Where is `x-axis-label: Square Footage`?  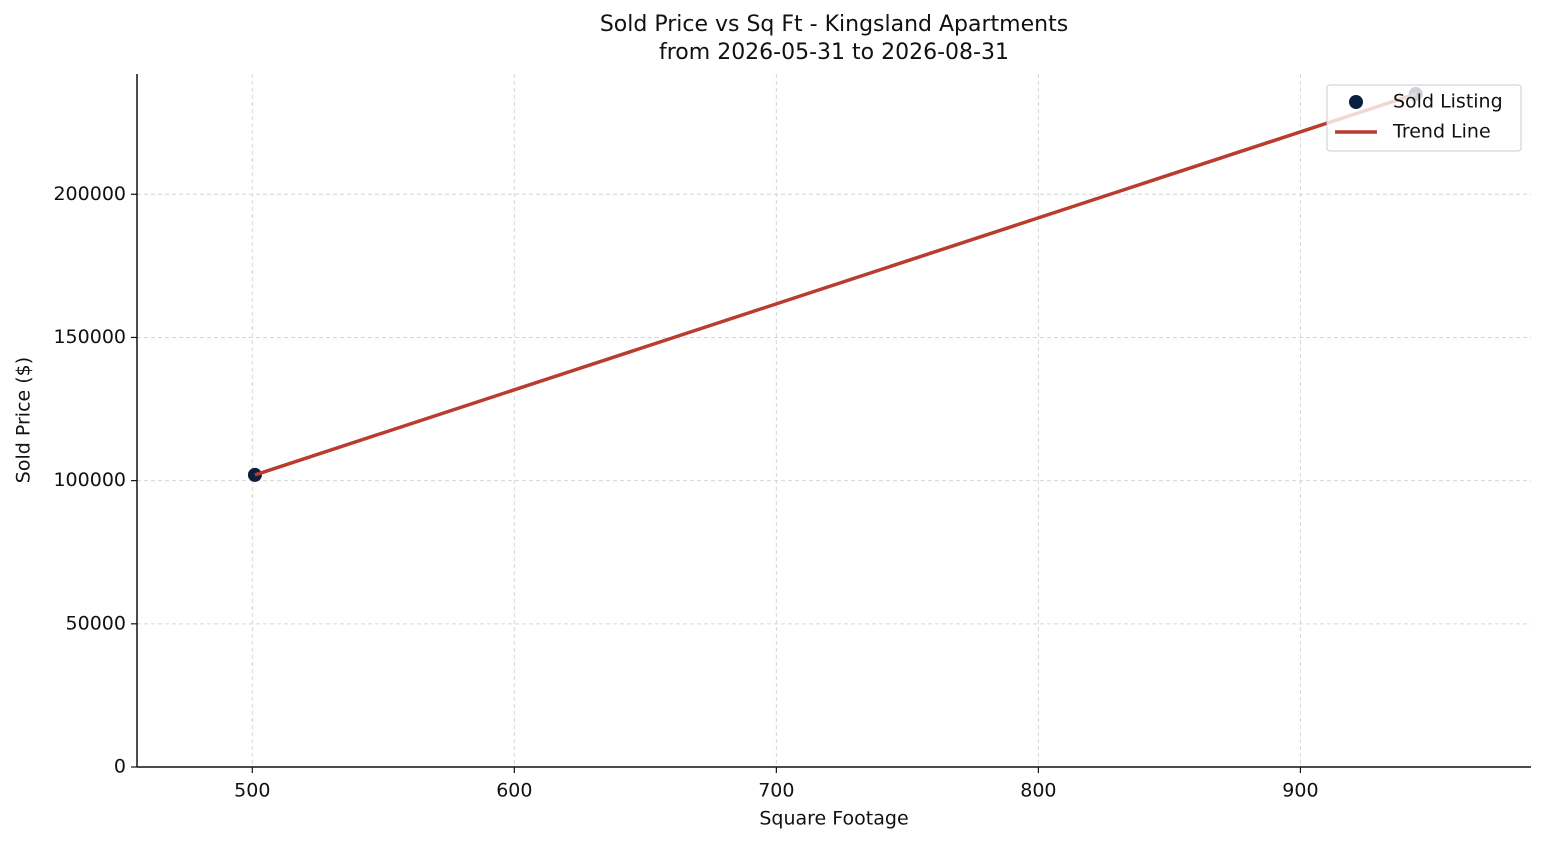 x-axis-label: Square Footage is located at coordinates (833, 819).